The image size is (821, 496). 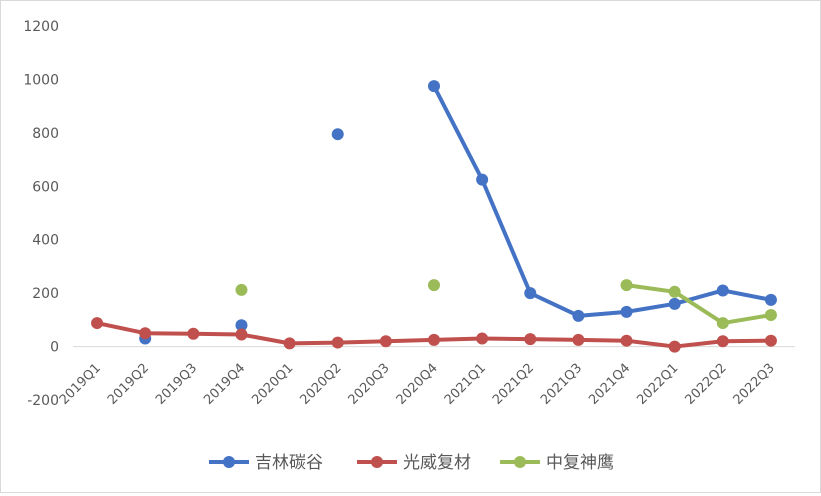 What do you see at coordinates (609, 384) in the screenshot?
I see `x-tick-label: 2021Q4` at bounding box center [609, 384].